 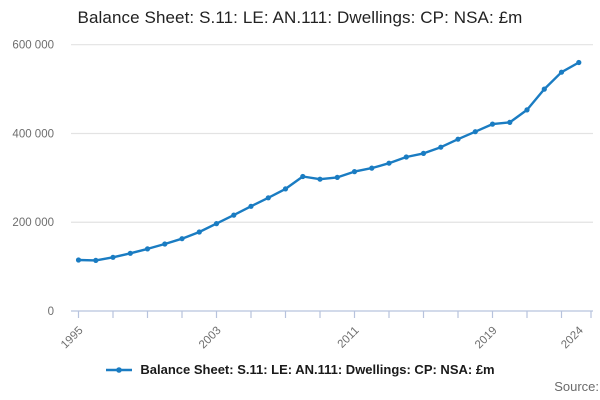 What do you see at coordinates (51, 312) in the screenshot?
I see `y-axis-tick-label: 0` at bounding box center [51, 312].